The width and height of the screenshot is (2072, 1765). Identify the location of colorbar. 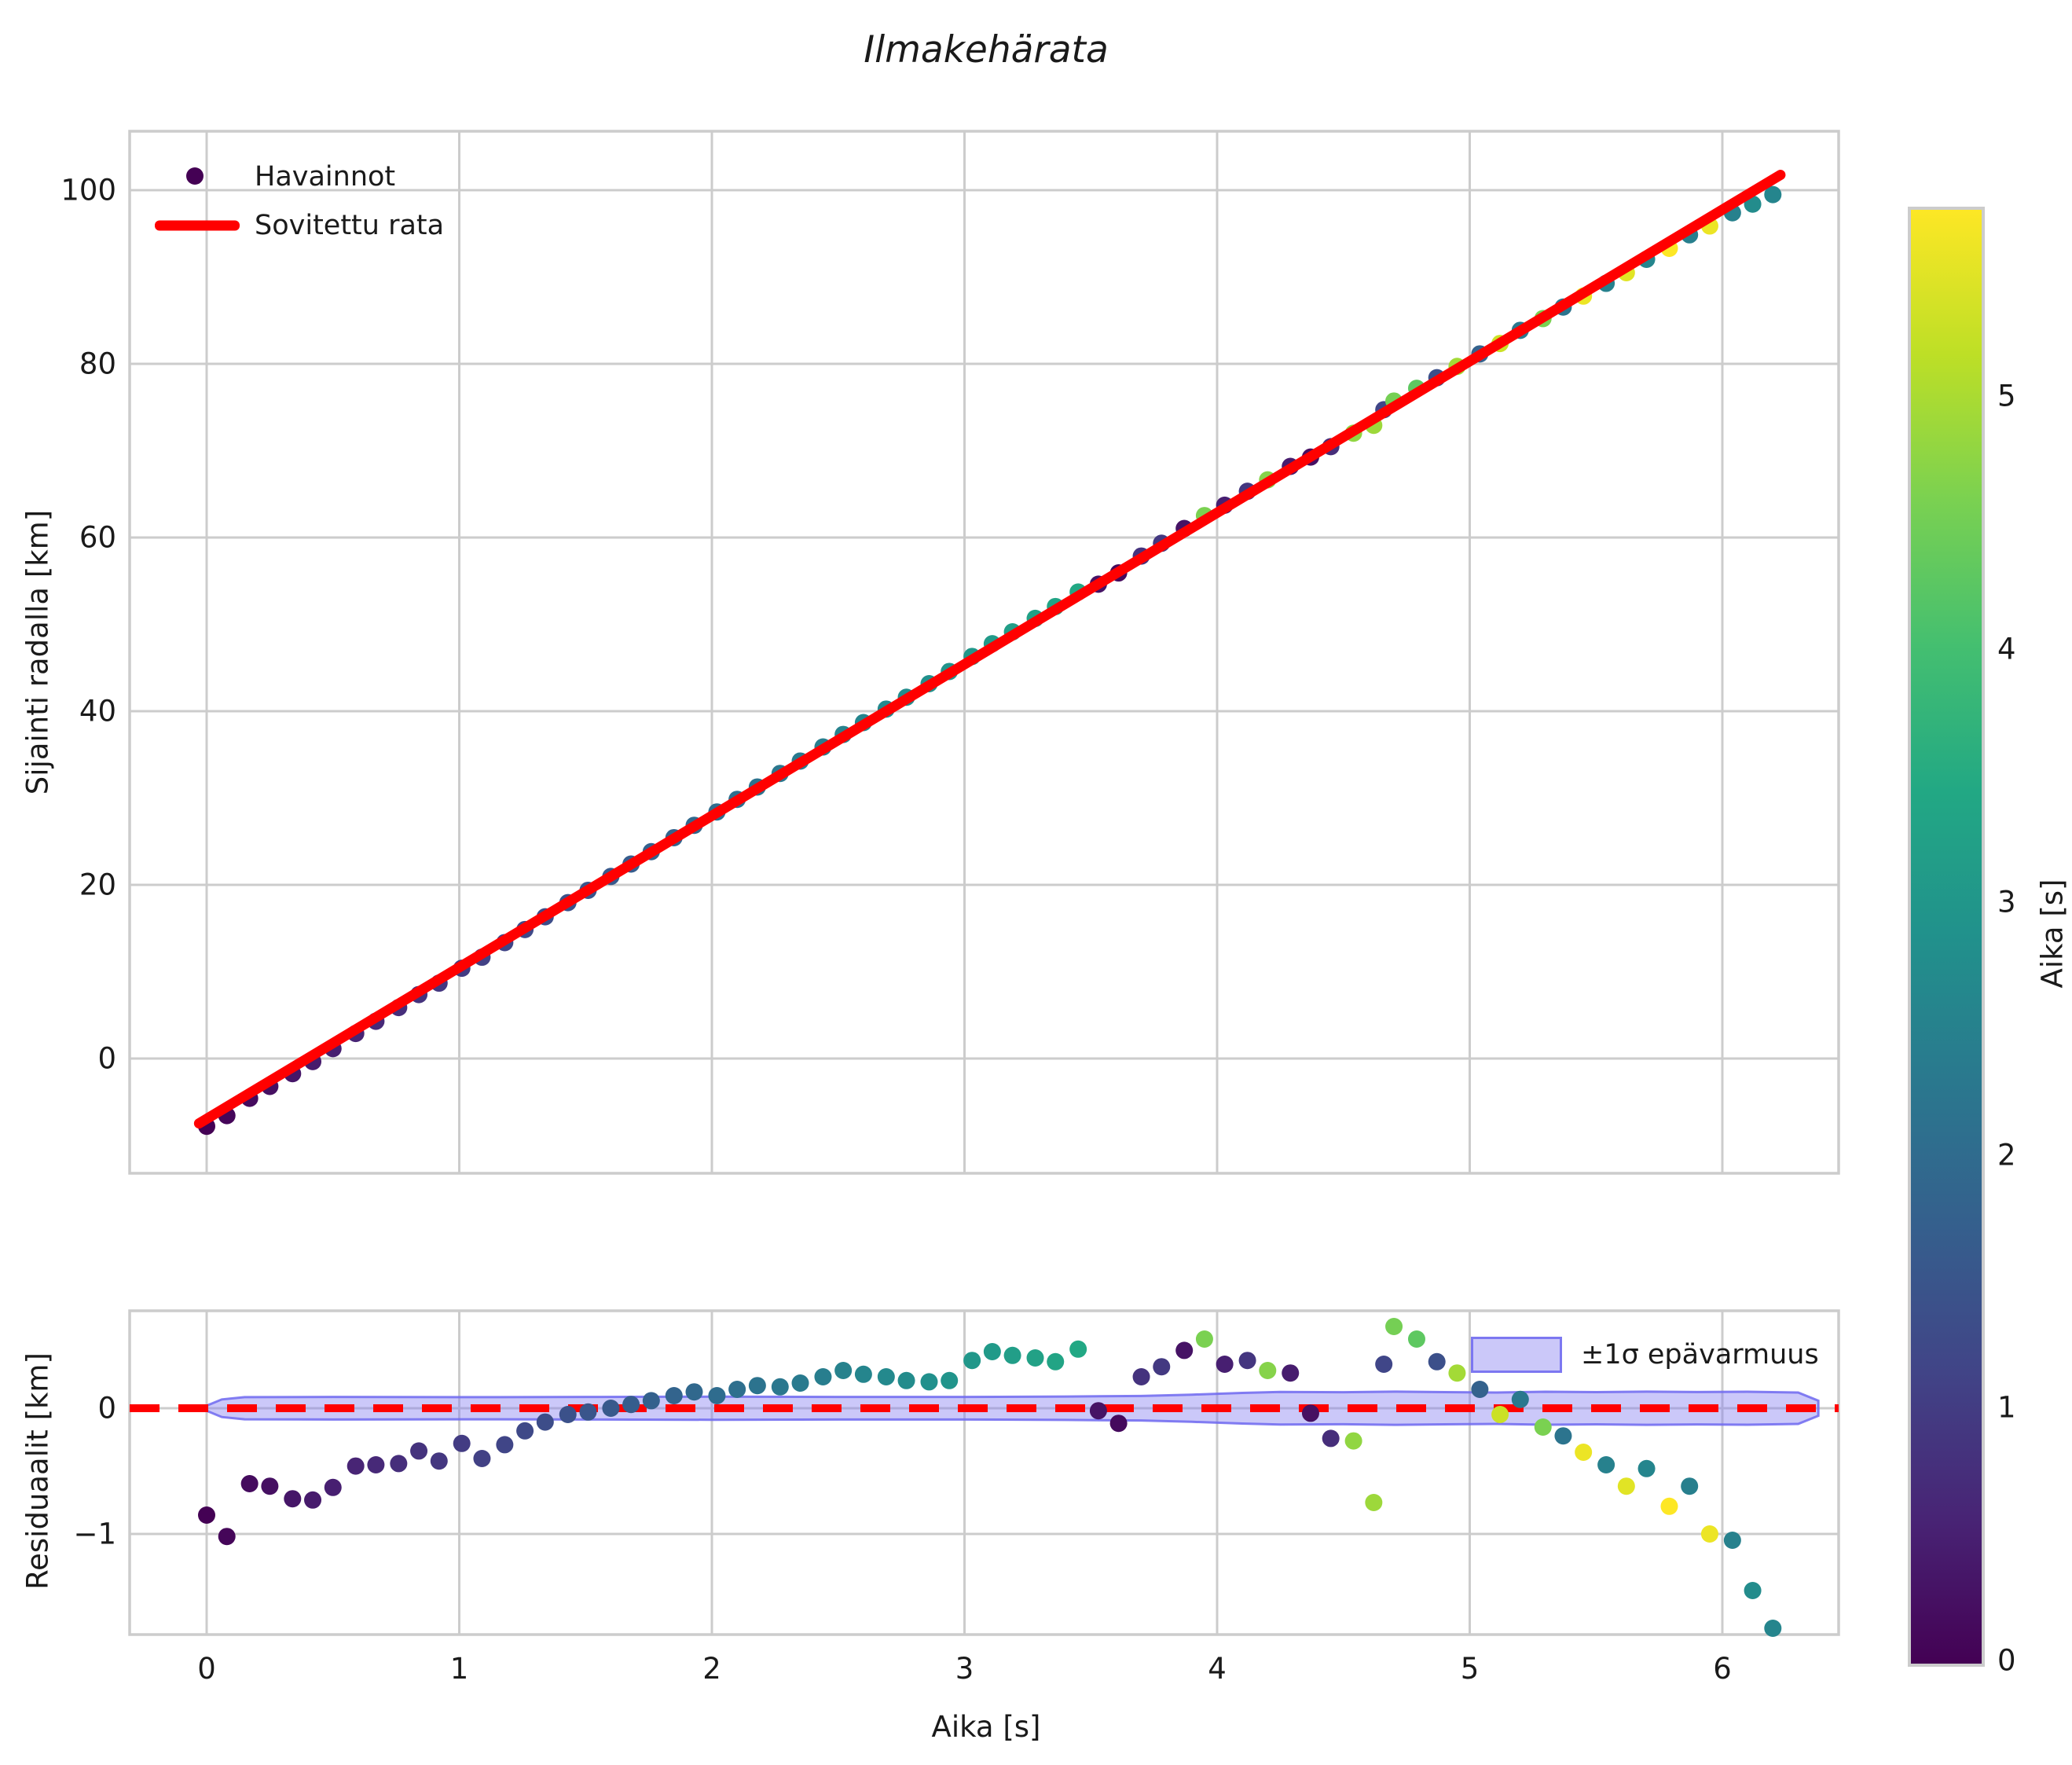
(1946, 937).